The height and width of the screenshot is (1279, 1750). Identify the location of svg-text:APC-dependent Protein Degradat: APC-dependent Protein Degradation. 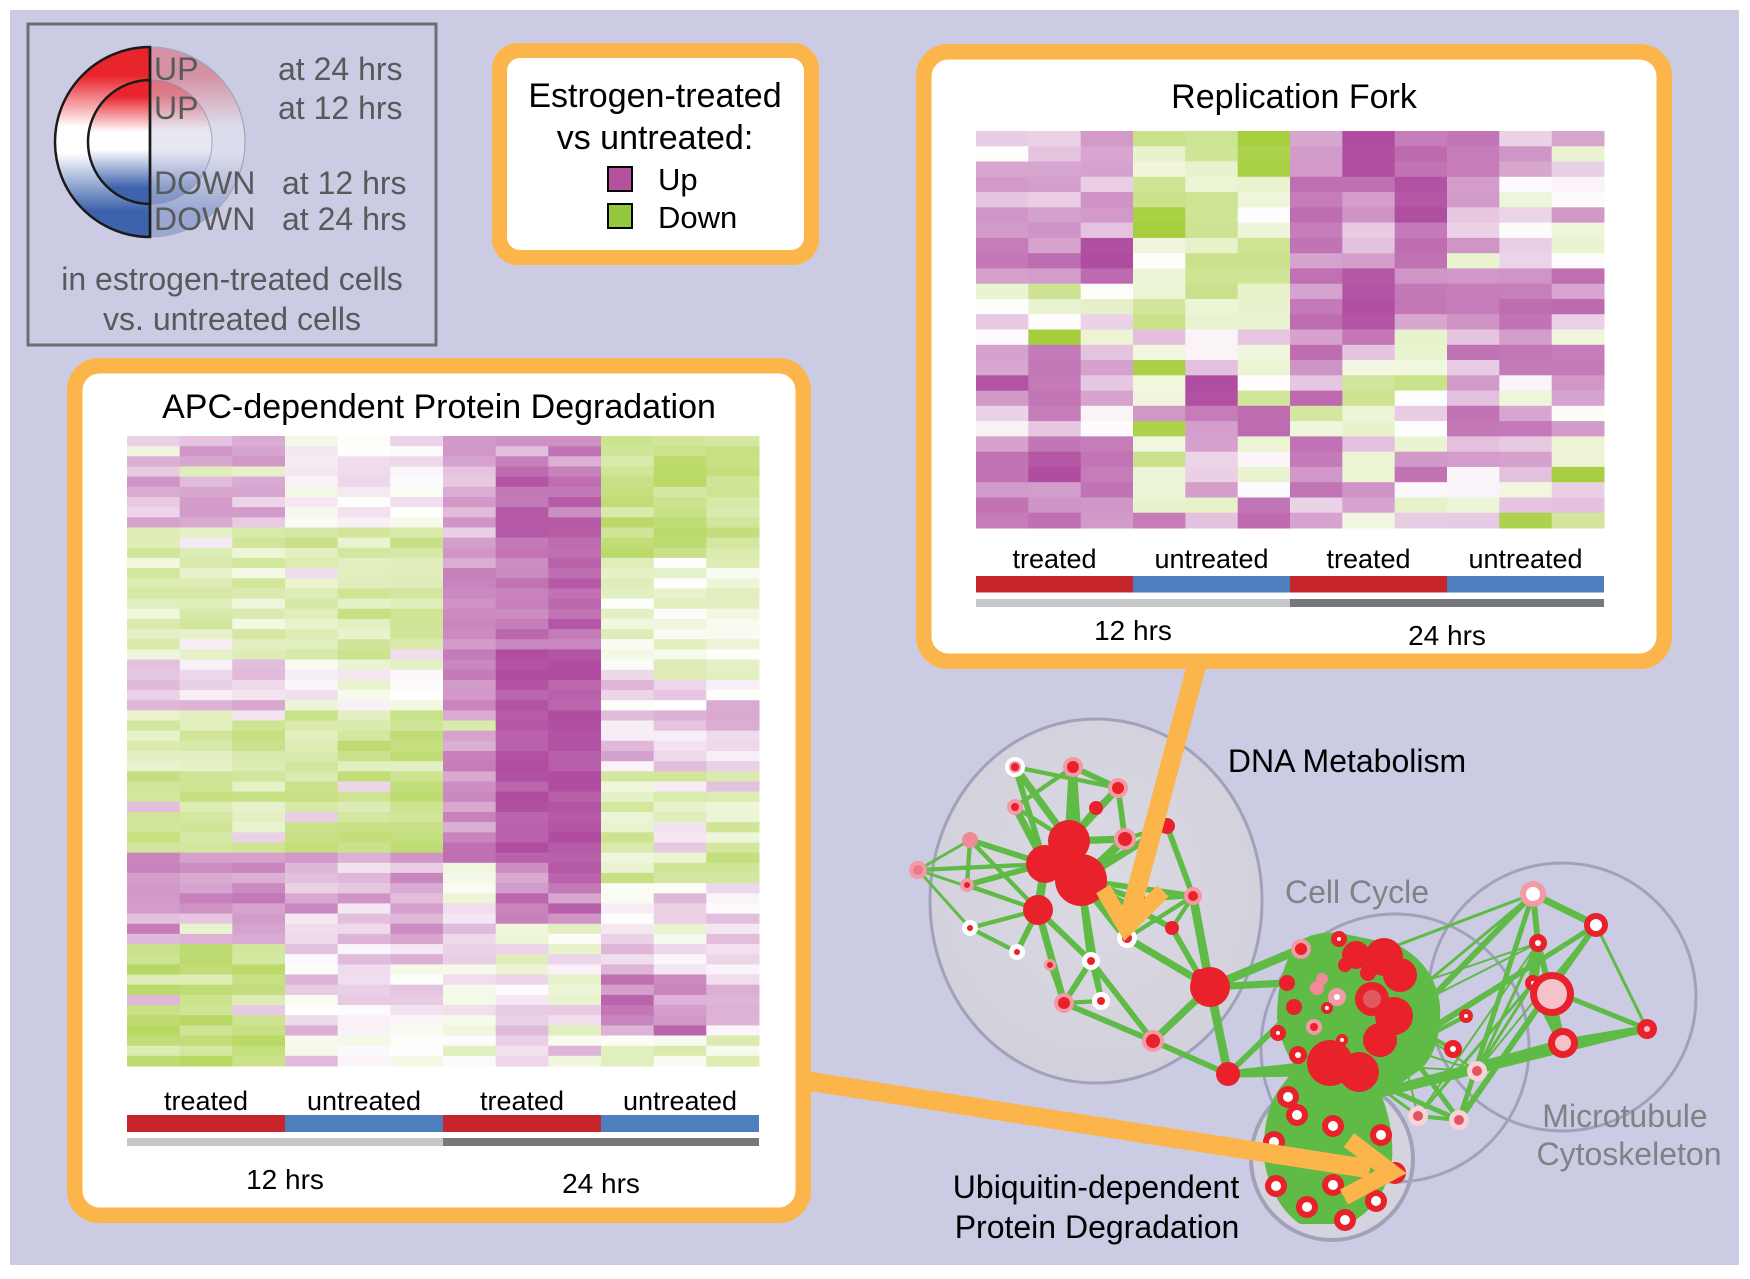
(439, 407).